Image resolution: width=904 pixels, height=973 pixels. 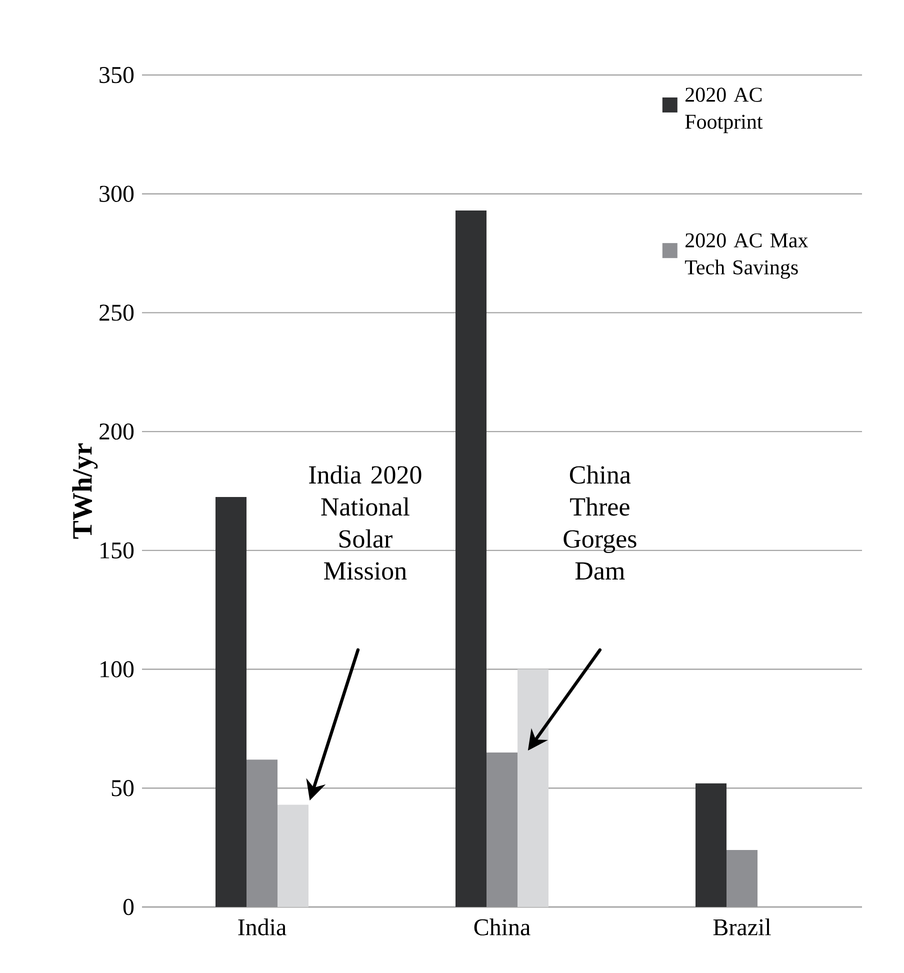 I want to click on annotation: China Three Gorges Dam, so click(x=600, y=522).